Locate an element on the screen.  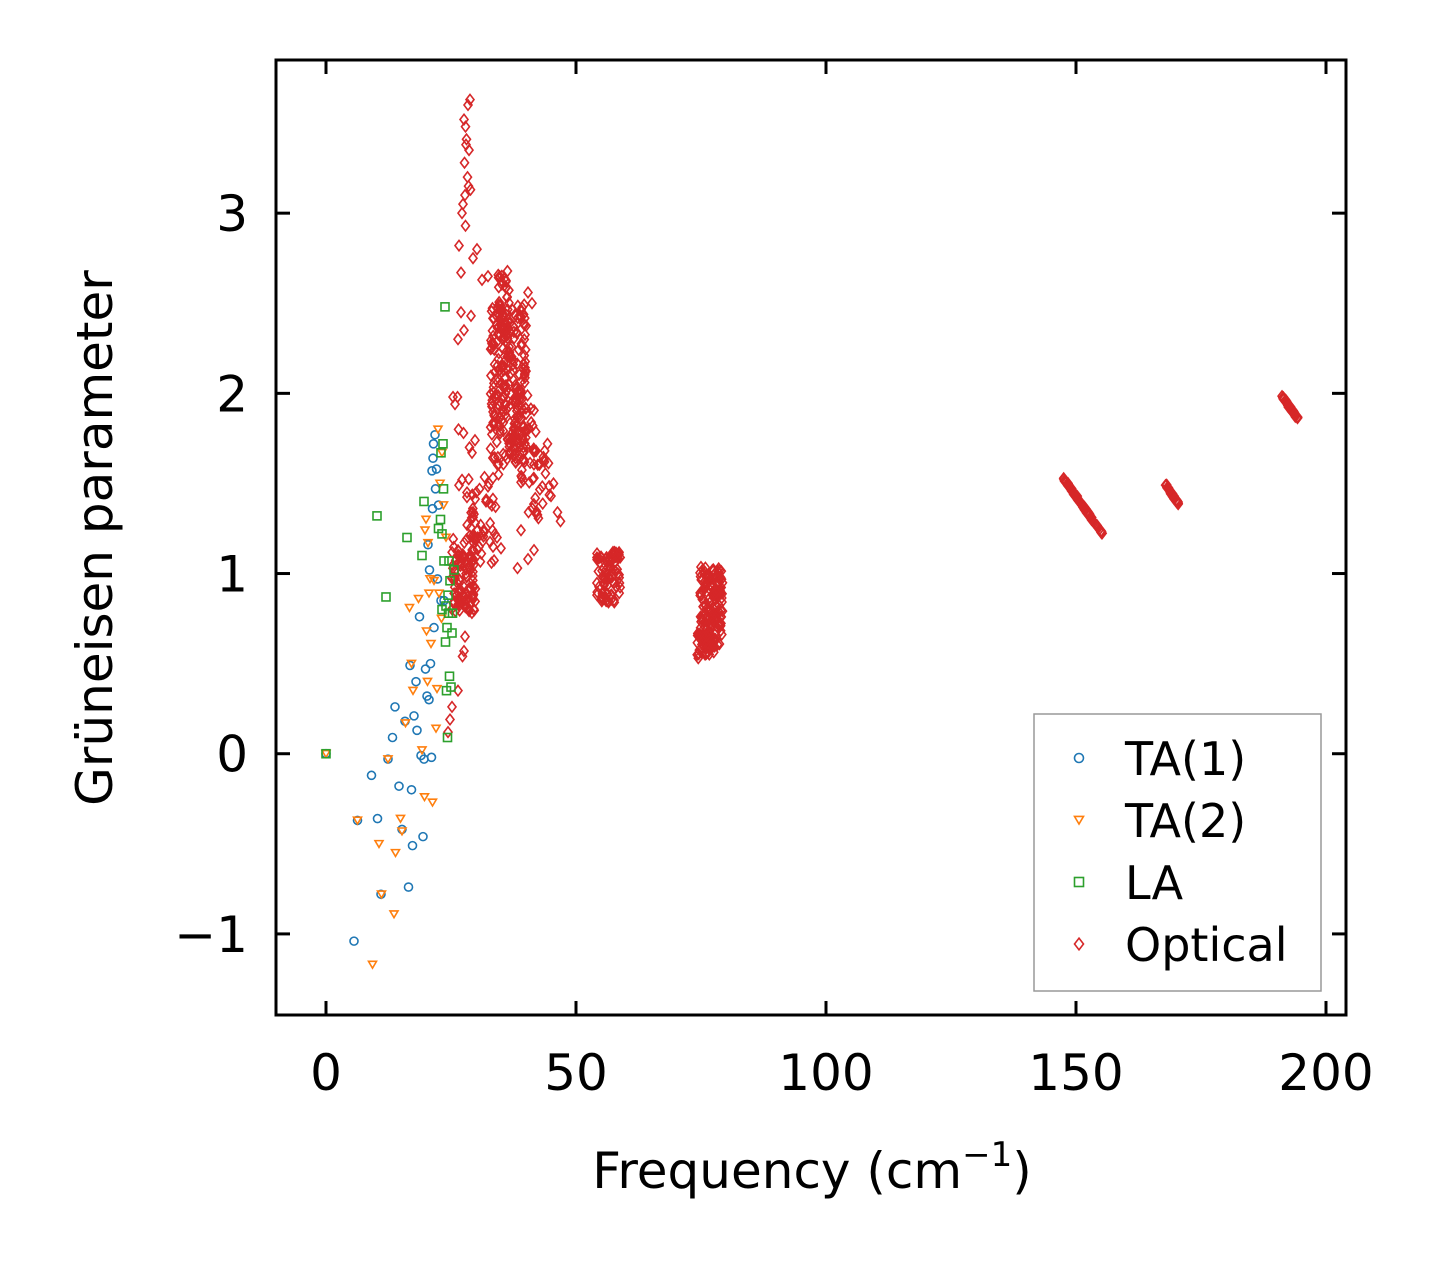
legend-item: LA is located at coordinates (1128, 883).